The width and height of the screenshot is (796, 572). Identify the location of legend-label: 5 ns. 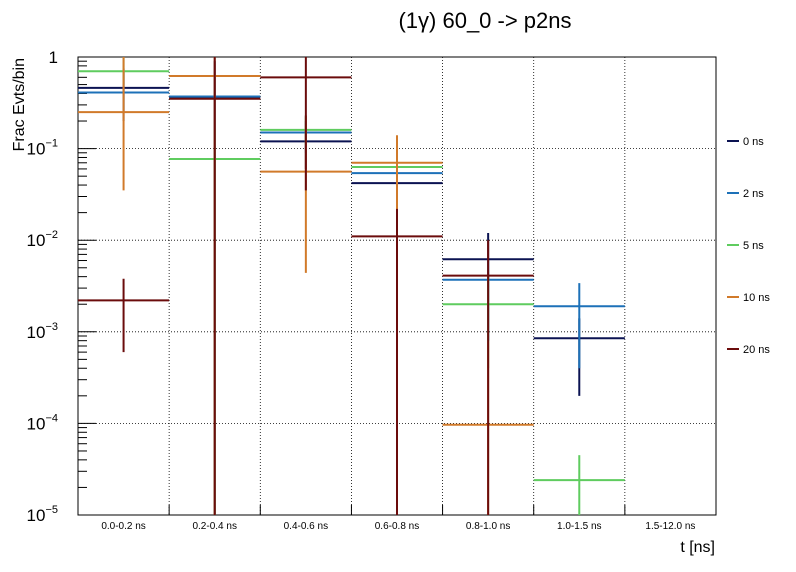
(753, 246).